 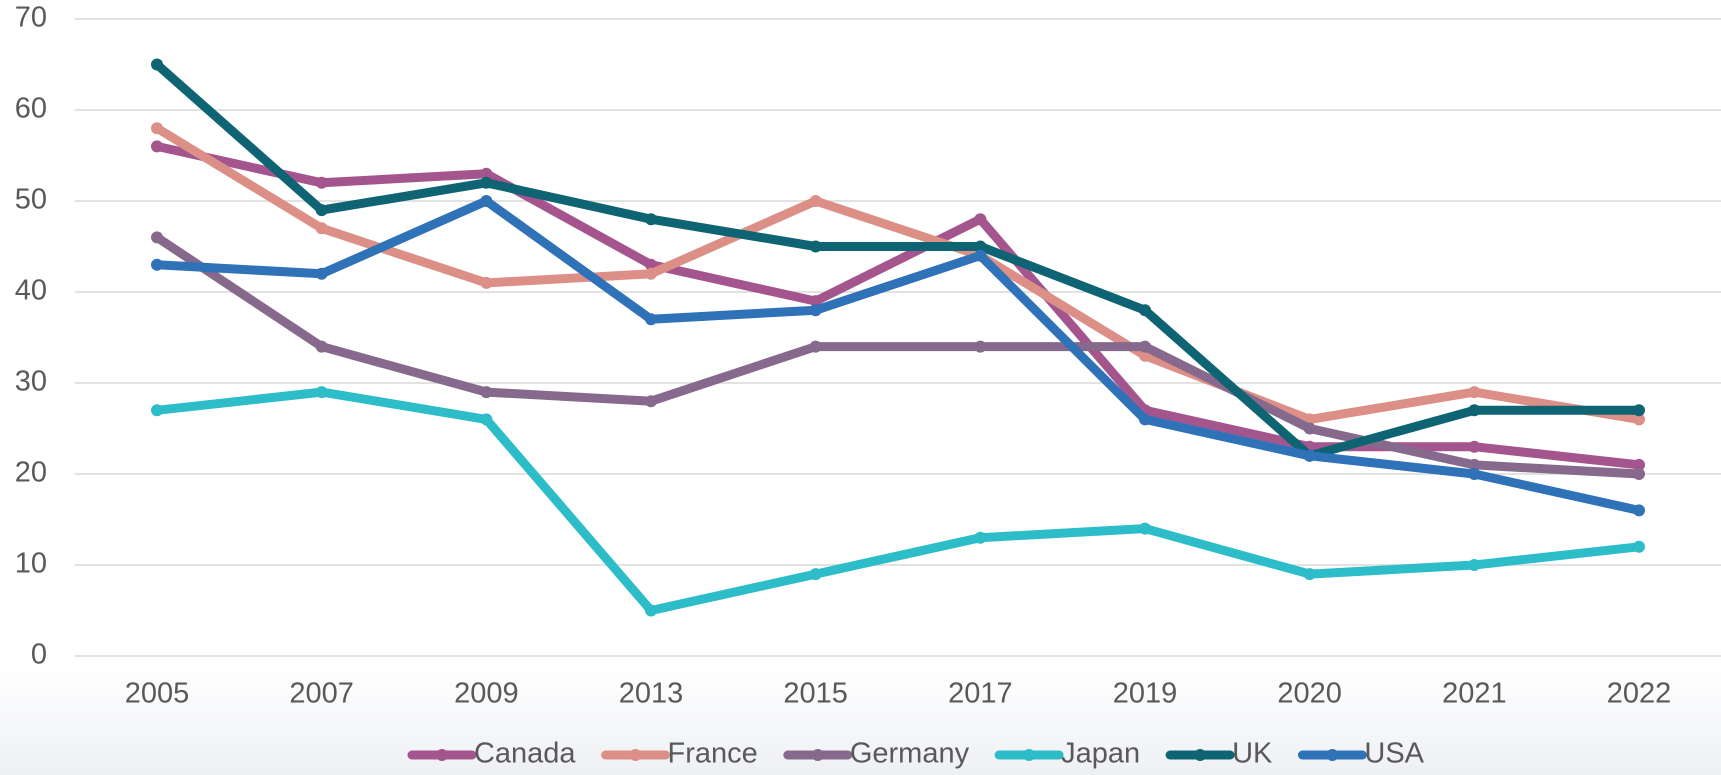 What do you see at coordinates (31, 200) in the screenshot?
I see `y-tick-label: 50` at bounding box center [31, 200].